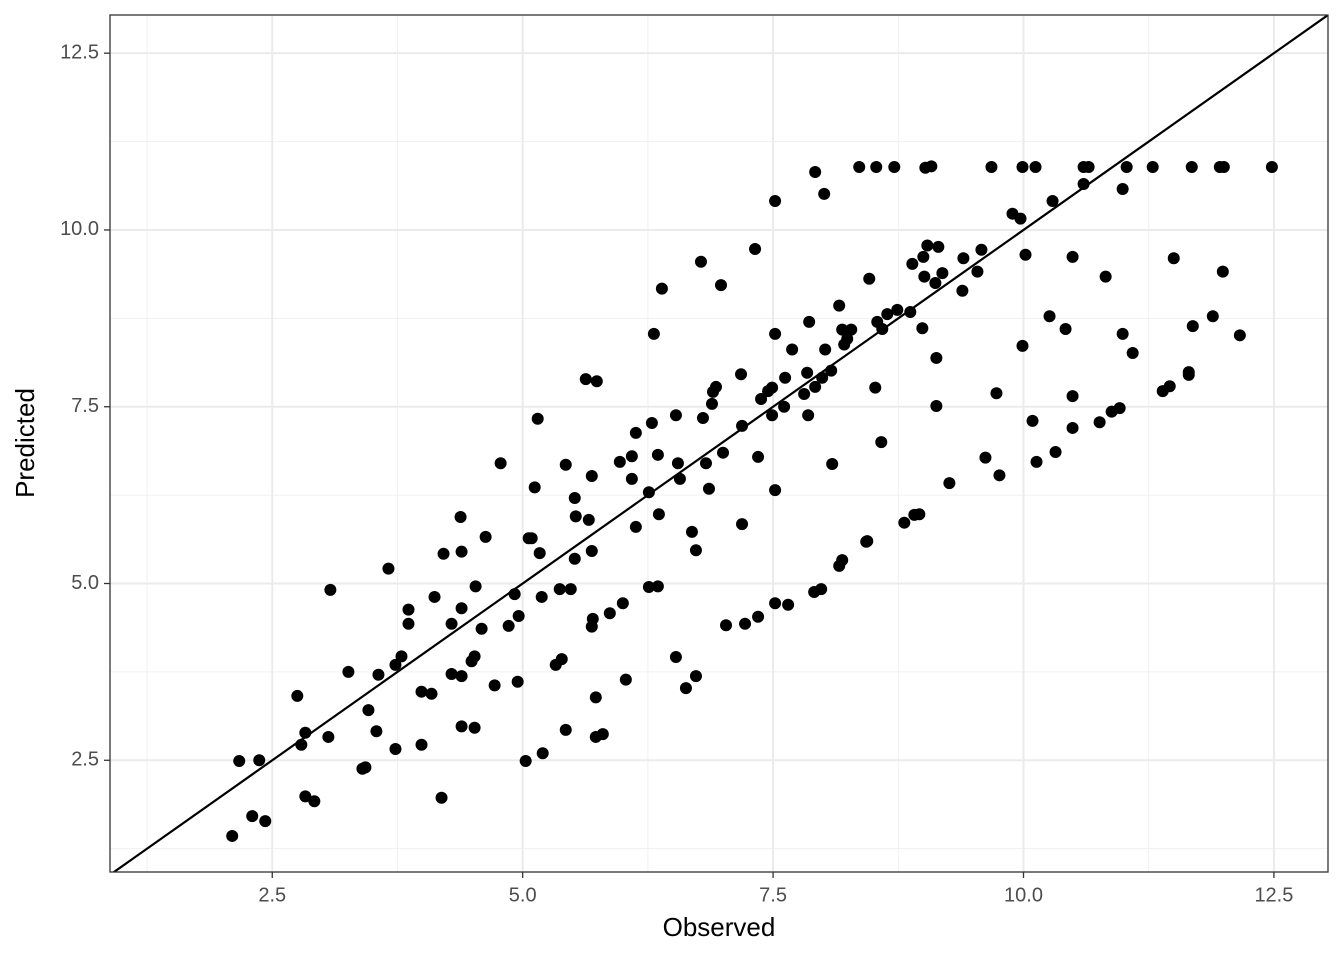 This screenshot has width=1344, height=960. What do you see at coordinates (79, 229) in the screenshot?
I see `y-tick-label: 10.0` at bounding box center [79, 229].